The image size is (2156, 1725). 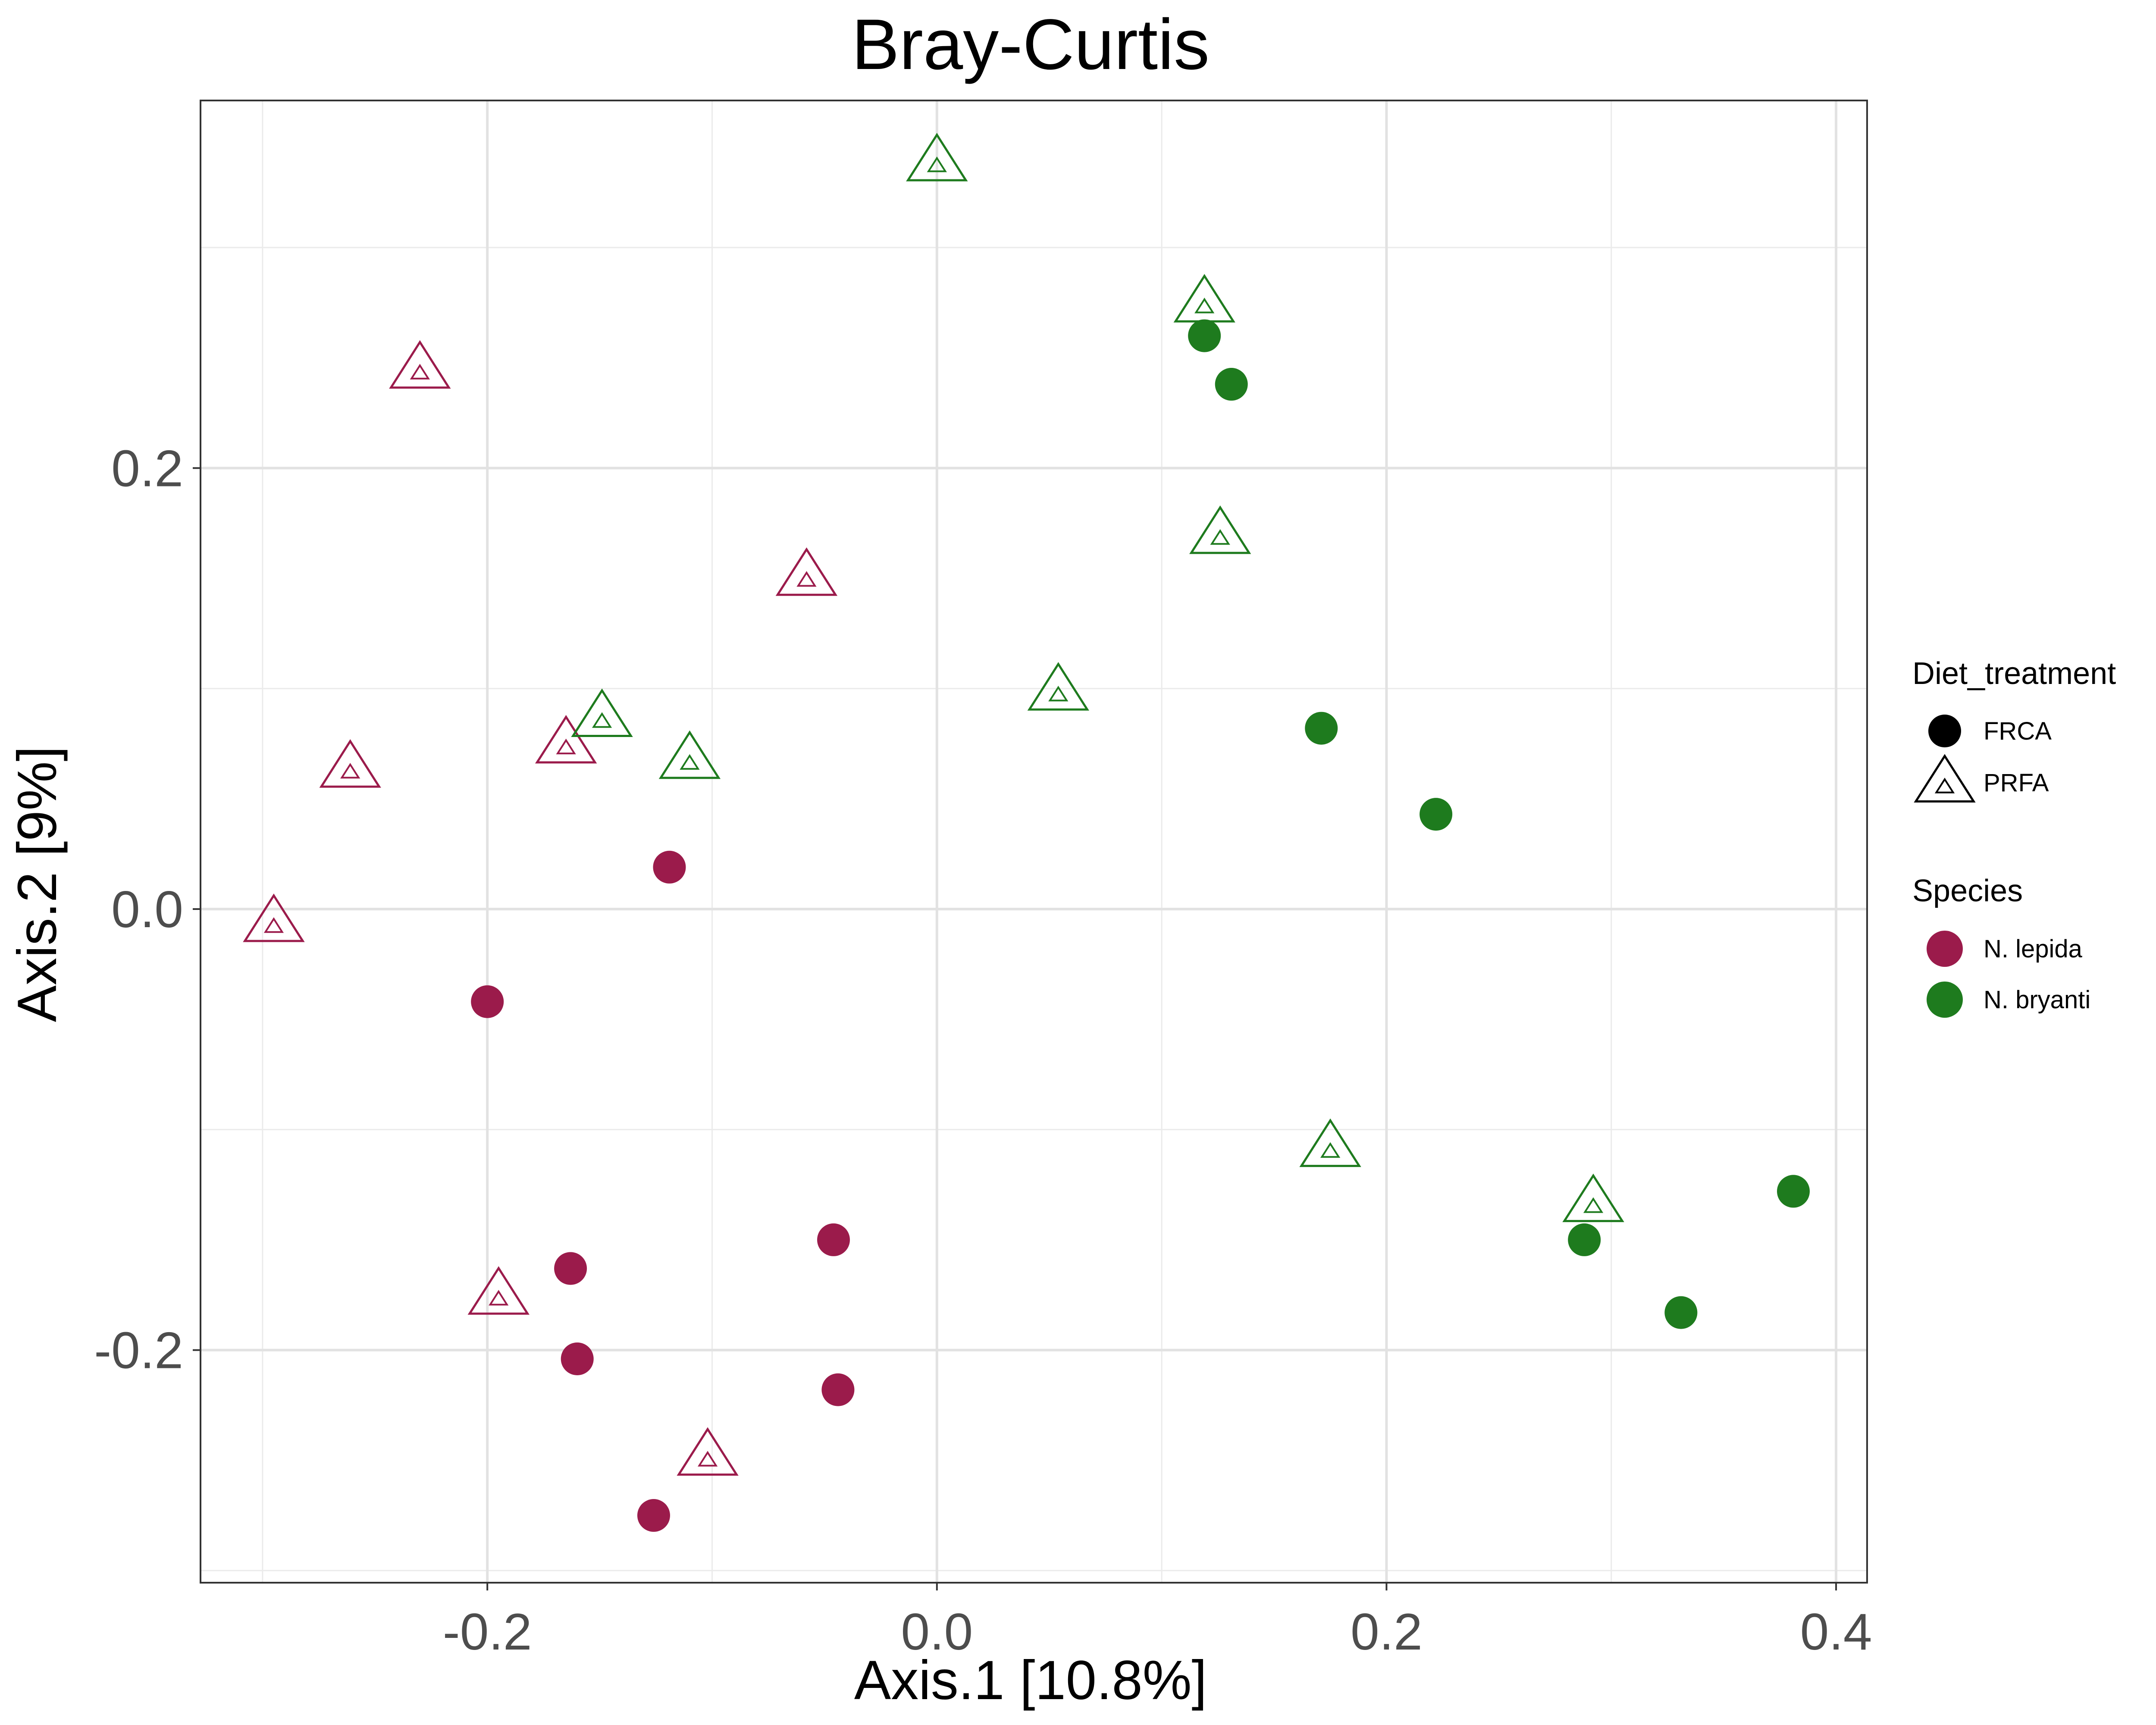 What do you see at coordinates (2016, 783) in the screenshot?
I see `legend-label-prfa: PRFA` at bounding box center [2016, 783].